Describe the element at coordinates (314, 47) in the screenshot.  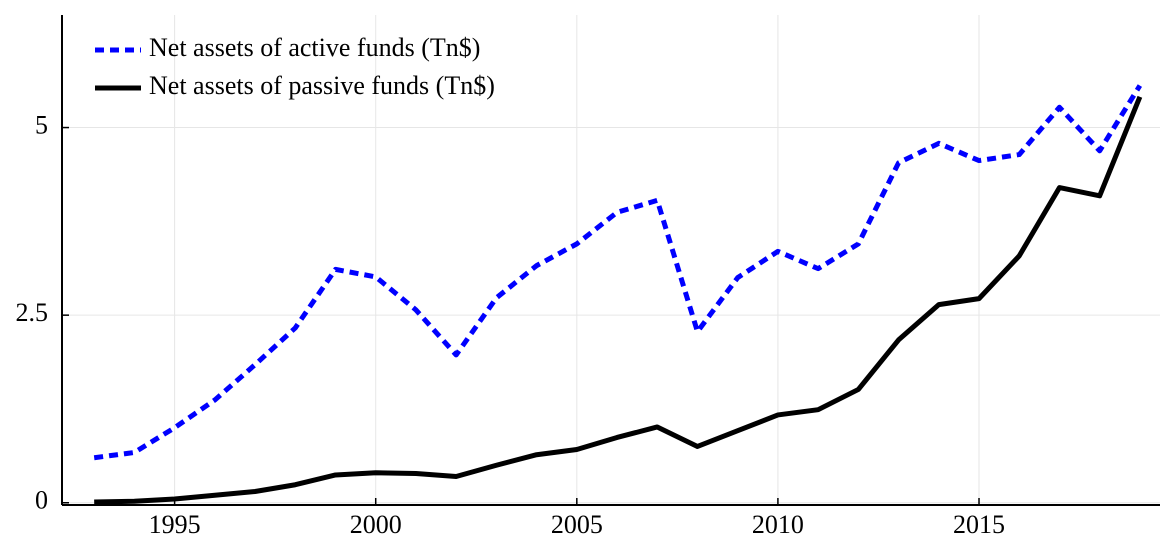
I see `legend-label: Net assets of active funds (Tn$)` at that location.